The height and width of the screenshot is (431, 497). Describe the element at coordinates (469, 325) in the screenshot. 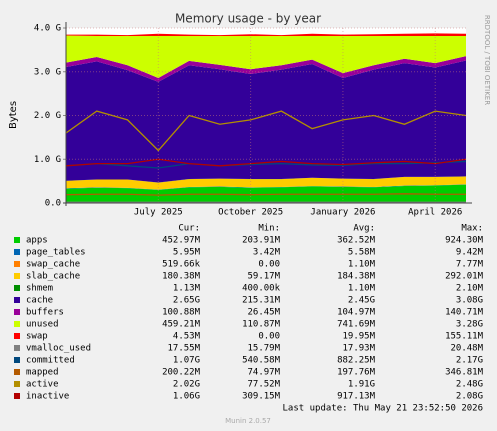

I see `legend-stat: 3.28G` at that location.